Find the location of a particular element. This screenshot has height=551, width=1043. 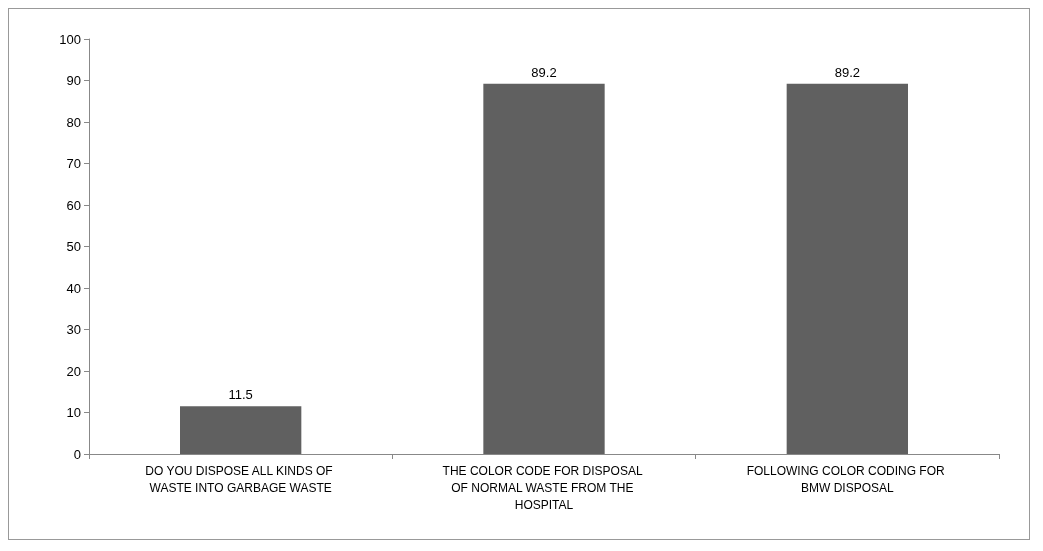

y-tick-label: 20 is located at coordinates (73, 371).